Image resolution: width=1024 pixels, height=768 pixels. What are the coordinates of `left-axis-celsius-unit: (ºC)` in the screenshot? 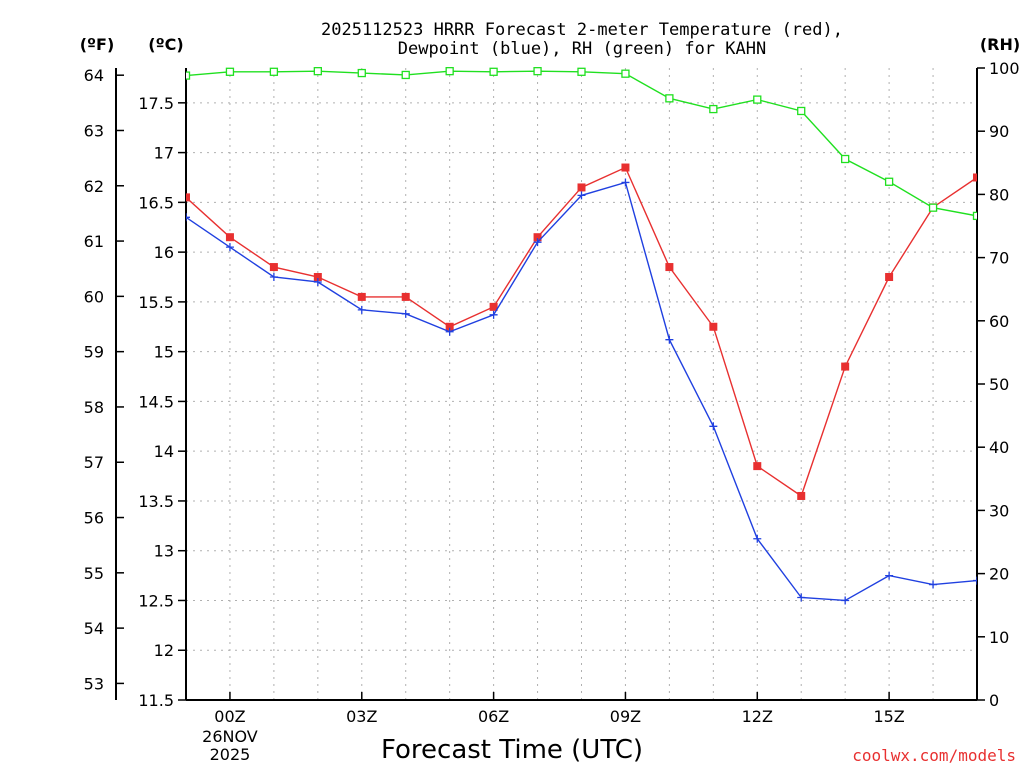 It's located at (165, 44).